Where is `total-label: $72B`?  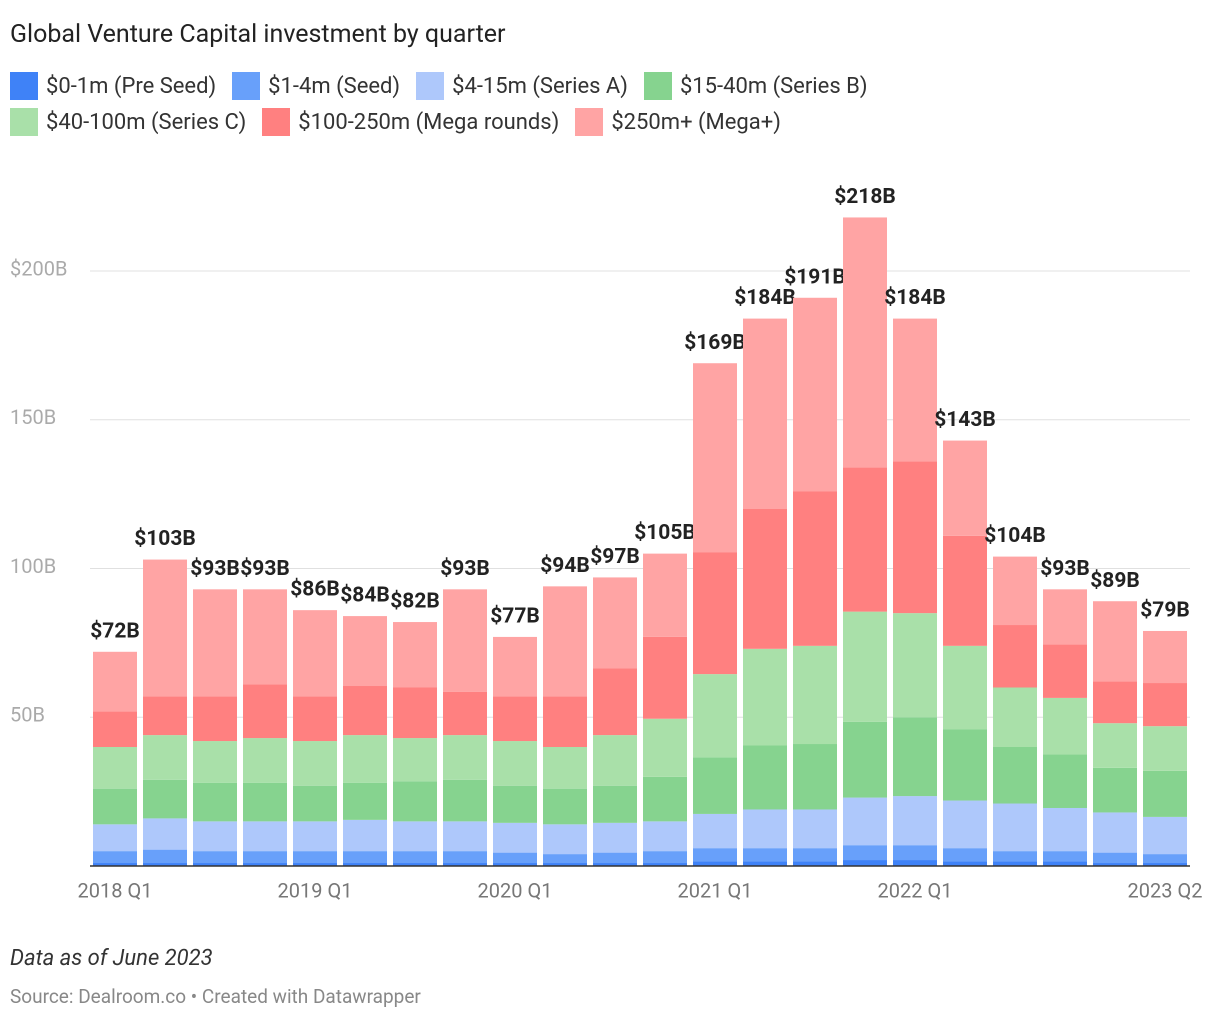 total-label: $72B is located at coordinates (115, 631).